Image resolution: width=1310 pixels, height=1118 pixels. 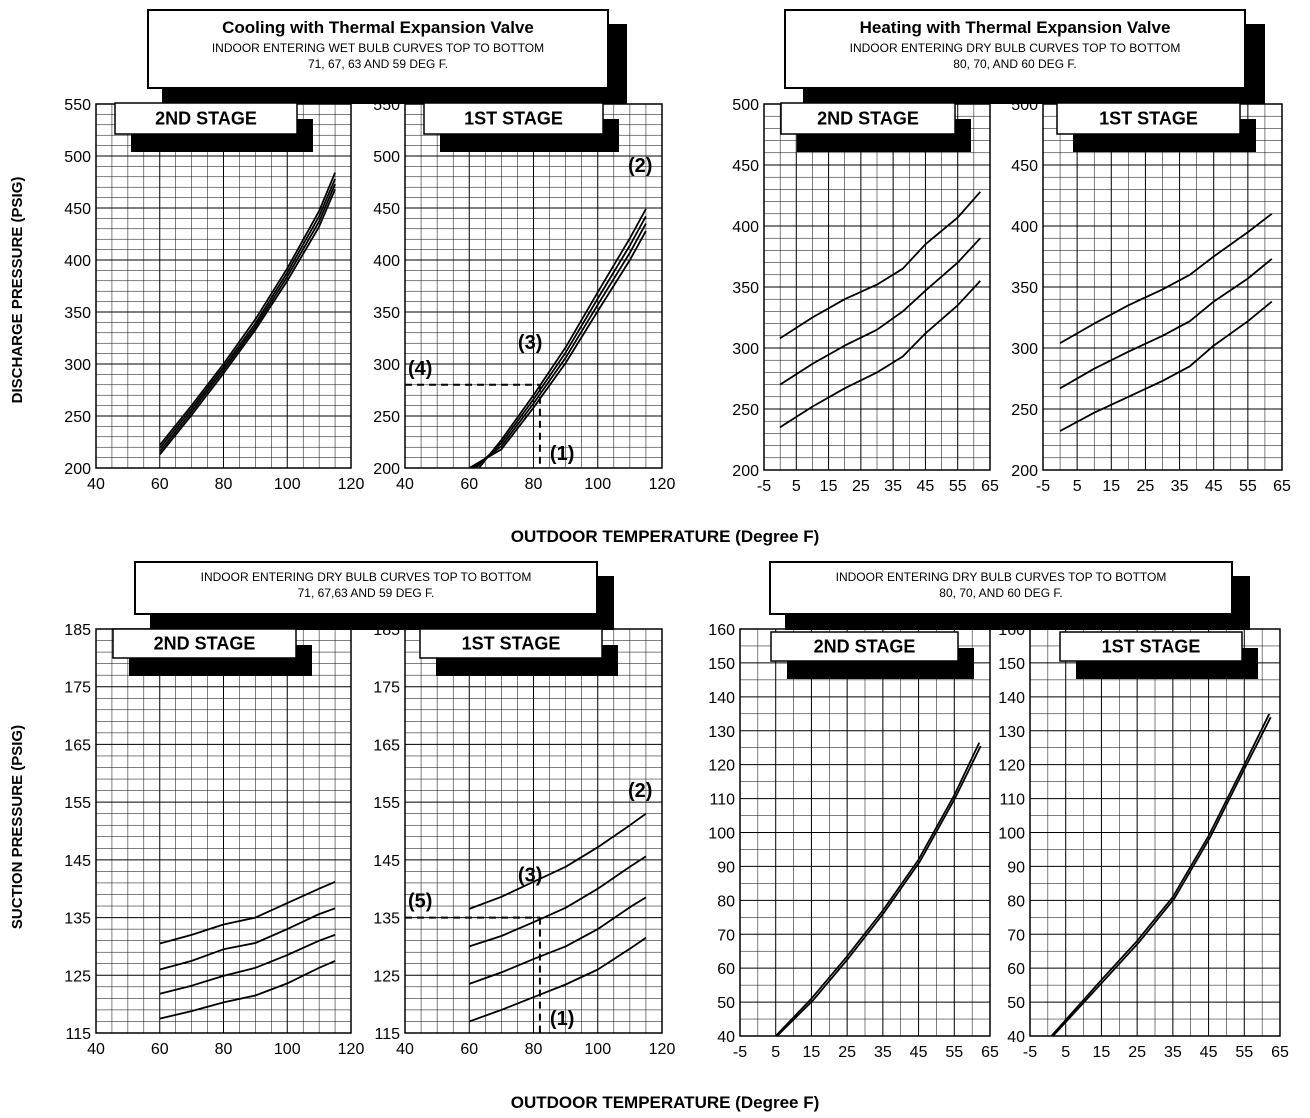 I want to click on y-tick-label: 115, so click(x=78, y=1034).